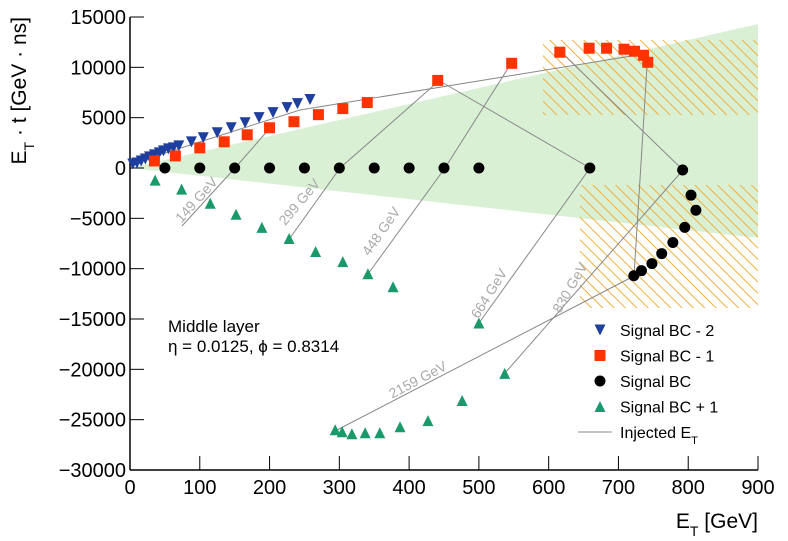 The width and height of the screenshot is (788, 541). I want to click on y-tick-label: 5000, so click(104, 119).